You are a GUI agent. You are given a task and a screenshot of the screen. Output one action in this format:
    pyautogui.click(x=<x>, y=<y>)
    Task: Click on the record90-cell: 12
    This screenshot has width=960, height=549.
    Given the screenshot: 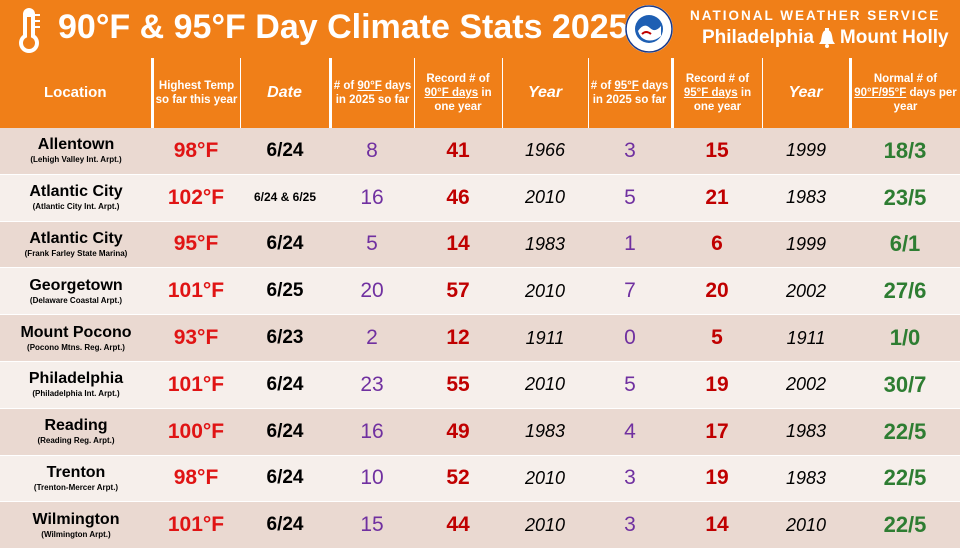 What is the action you would take?
    pyautogui.click(x=458, y=338)
    